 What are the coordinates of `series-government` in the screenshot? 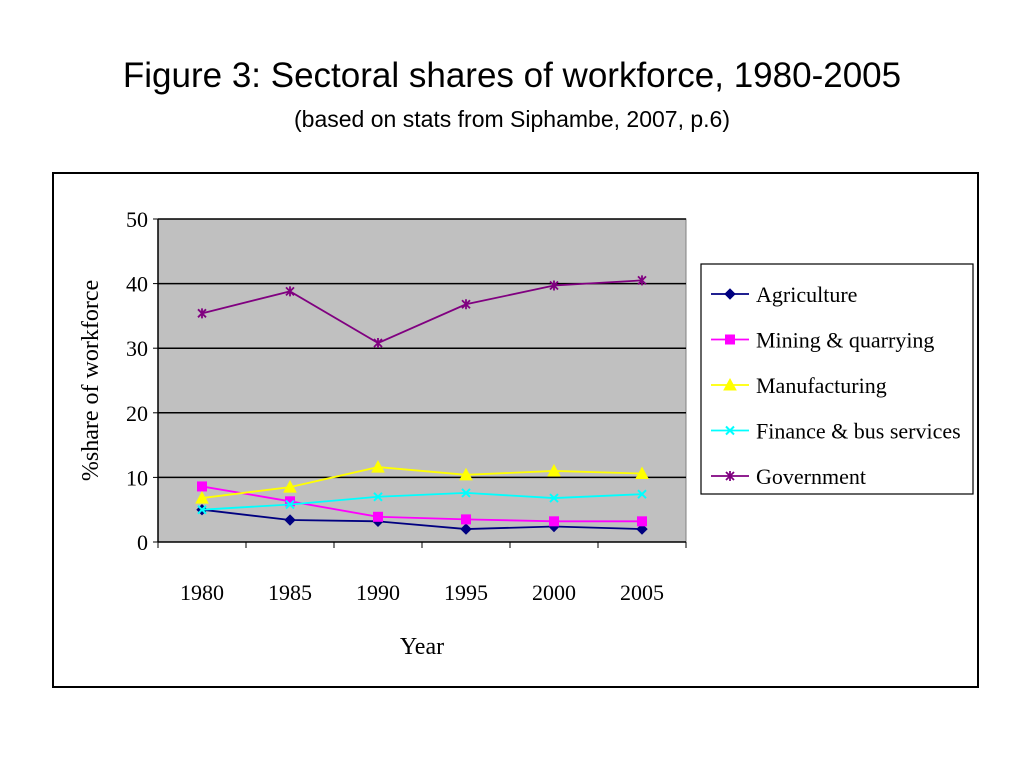 It's located at (422, 312).